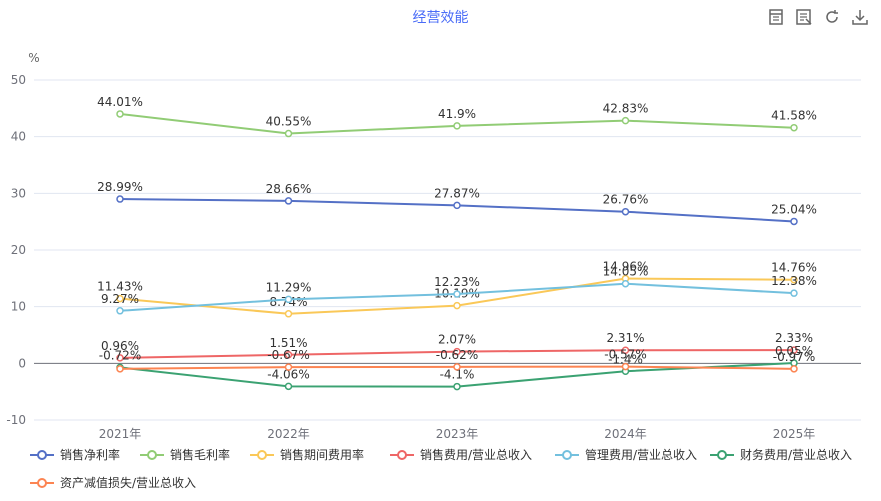 This screenshot has width=881, height=501. I want to click on y-tick-label: 50, so click(18, 80).